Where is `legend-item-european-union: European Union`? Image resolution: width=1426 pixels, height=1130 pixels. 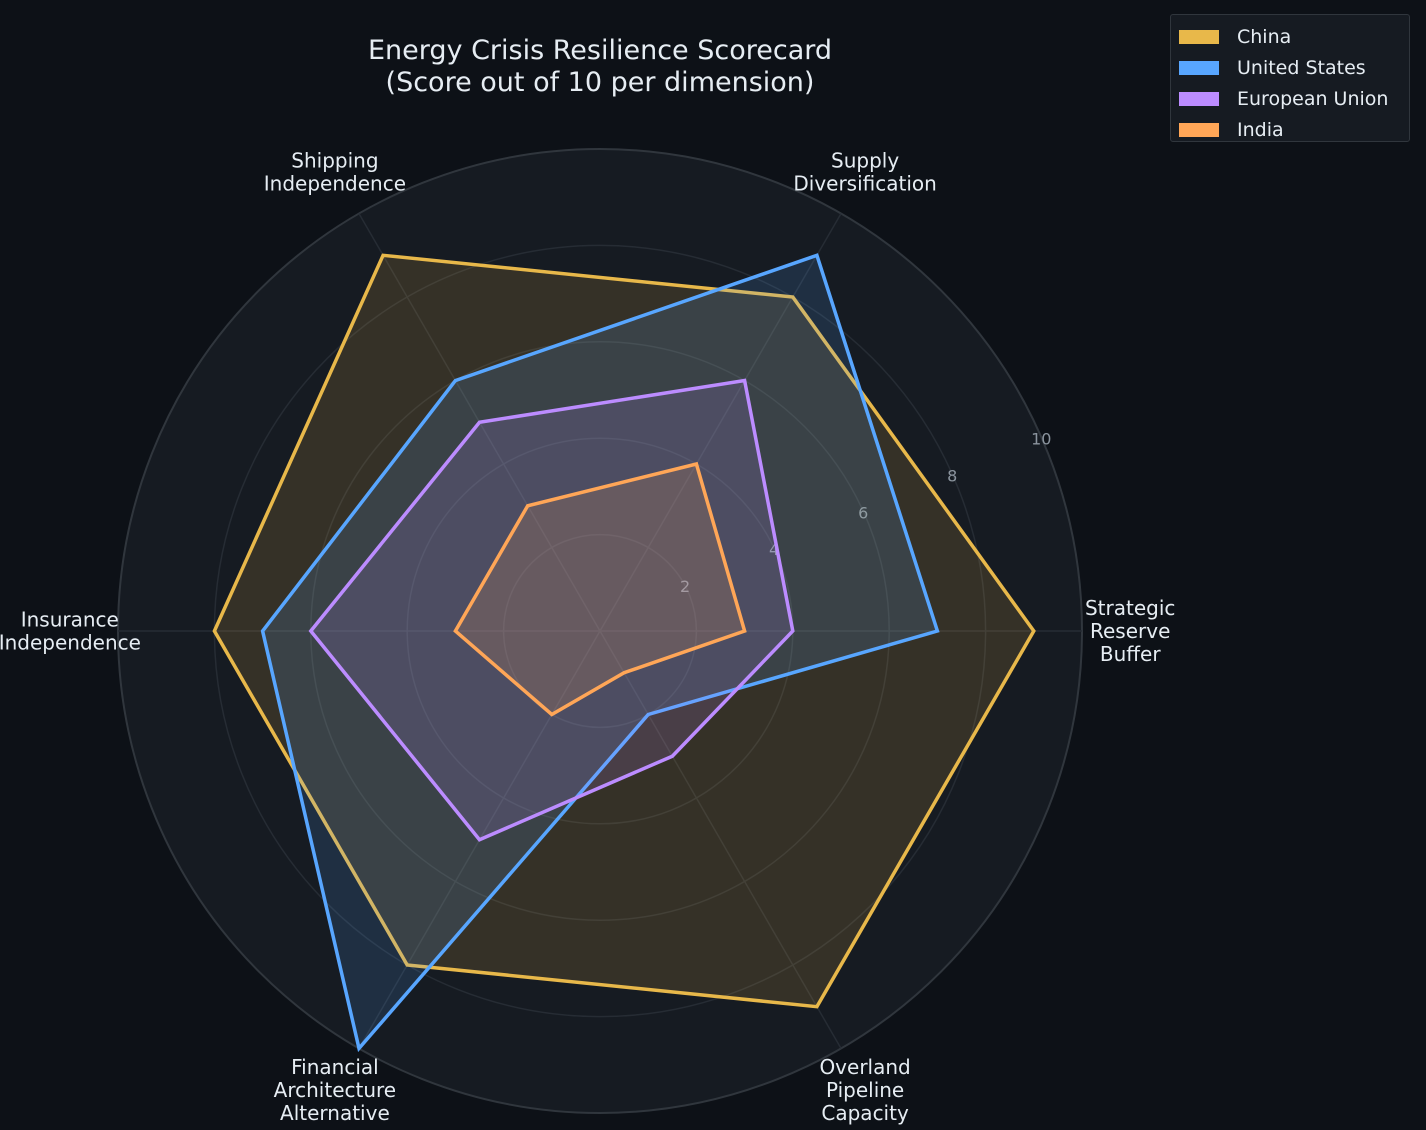
legend-item-european-union: European Union is located at coordinates (1290, 98).